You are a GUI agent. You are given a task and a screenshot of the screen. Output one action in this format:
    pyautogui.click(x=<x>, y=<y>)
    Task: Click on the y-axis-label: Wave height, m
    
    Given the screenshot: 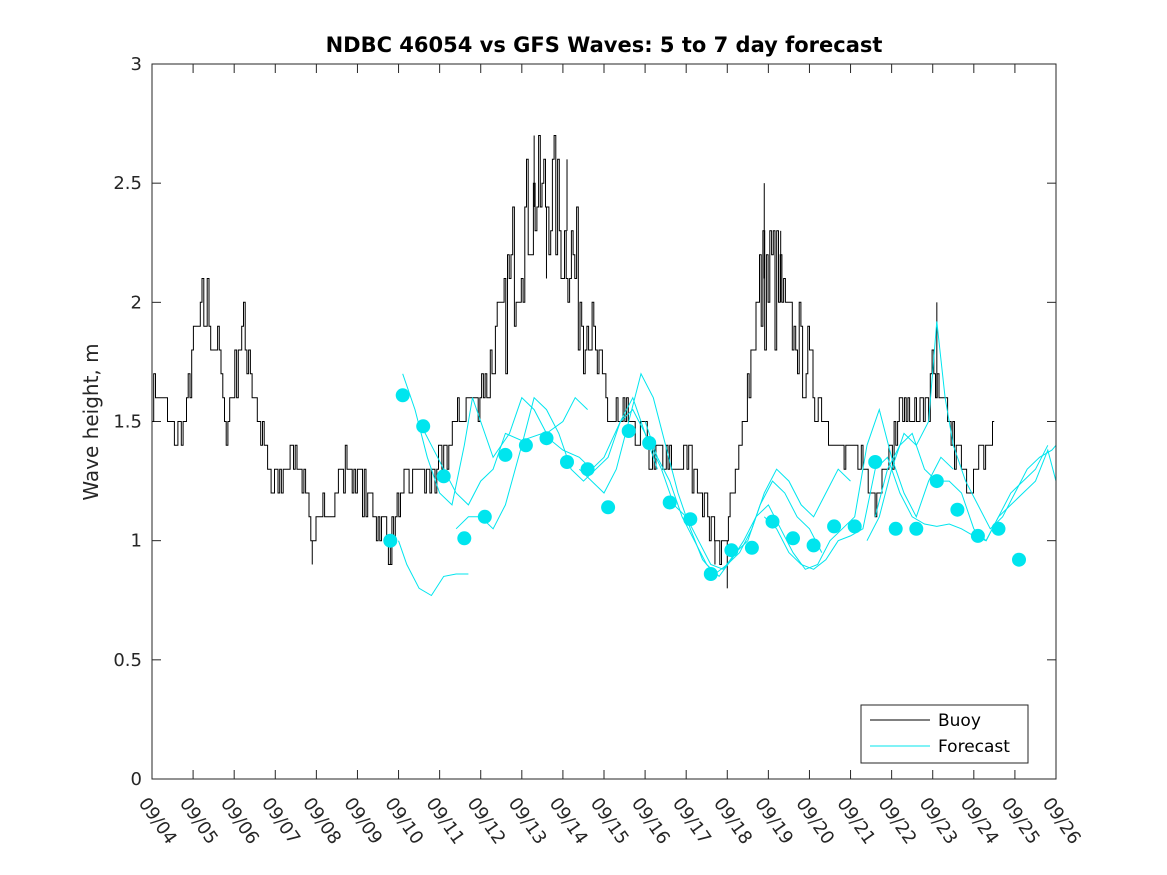 What is the action you would take?
    pyautogui.click(x=91, y=421)
    